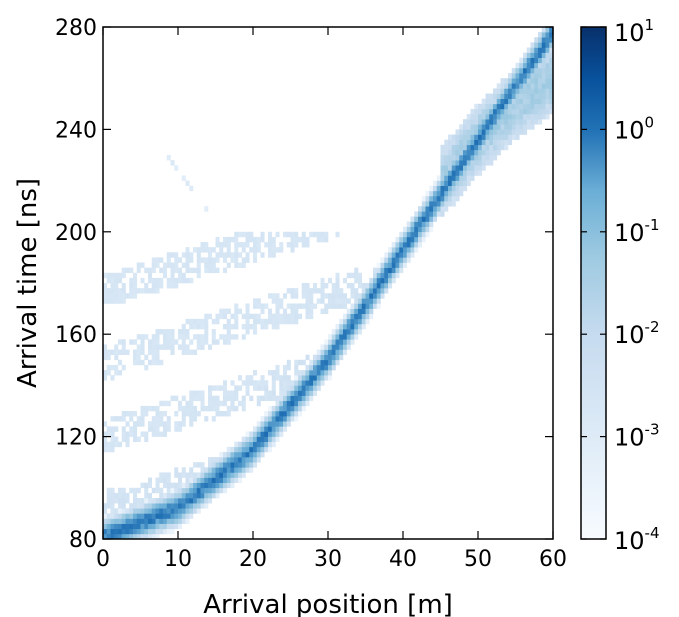 The height and width of the screenshot is (617, 679). Describe the element at coordinates (637, 333) in the screenshot. I see `colorbar-tick-label: 10-2` at that location.